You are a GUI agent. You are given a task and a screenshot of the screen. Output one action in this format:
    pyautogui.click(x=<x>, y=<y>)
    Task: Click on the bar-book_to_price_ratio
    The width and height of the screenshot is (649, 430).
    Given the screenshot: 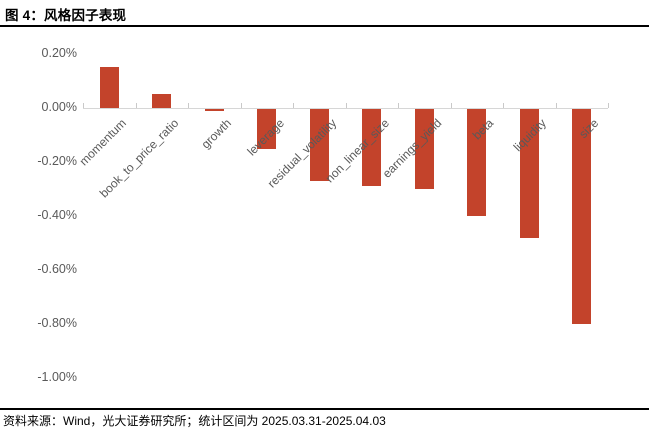 What is the action you would take?
    pyautogui.click(x=162, y=101)
    